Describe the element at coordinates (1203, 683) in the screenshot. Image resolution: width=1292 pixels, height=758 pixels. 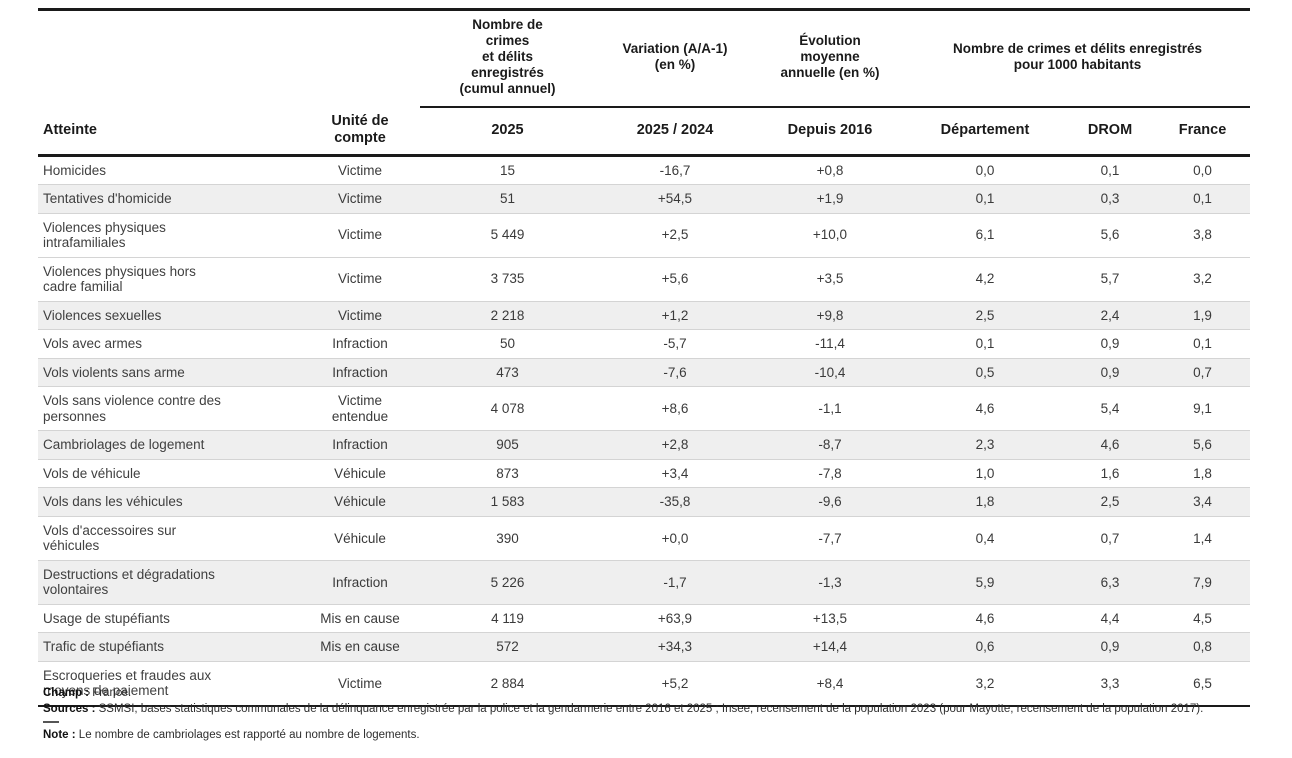
I see `cell-france: 6,5` at that location.